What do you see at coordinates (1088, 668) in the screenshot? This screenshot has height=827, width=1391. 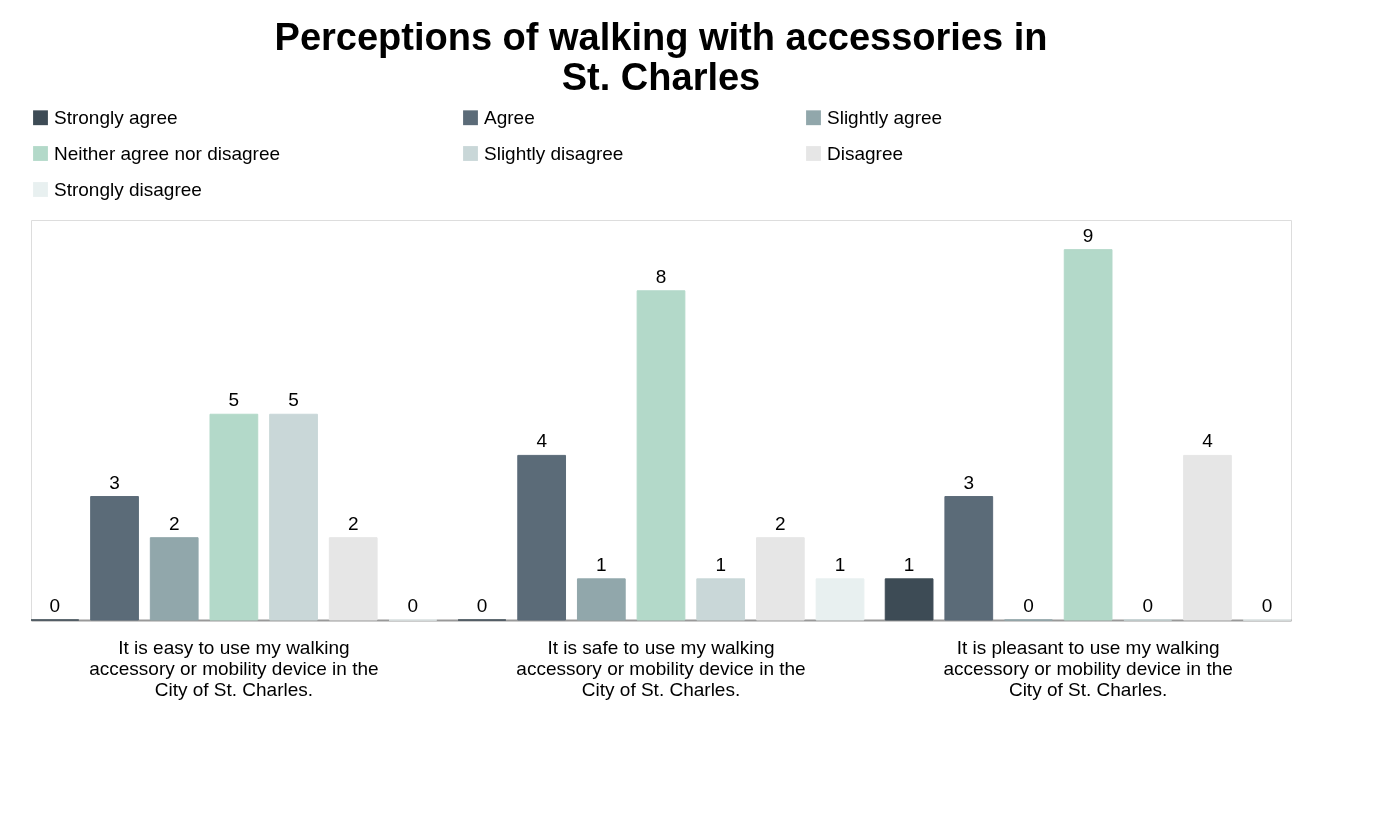 I see `x-tick-label: It is pleasant to use my walking accessory or mobility device in the City of St. Charles.` at bounding box center [1088, 668].